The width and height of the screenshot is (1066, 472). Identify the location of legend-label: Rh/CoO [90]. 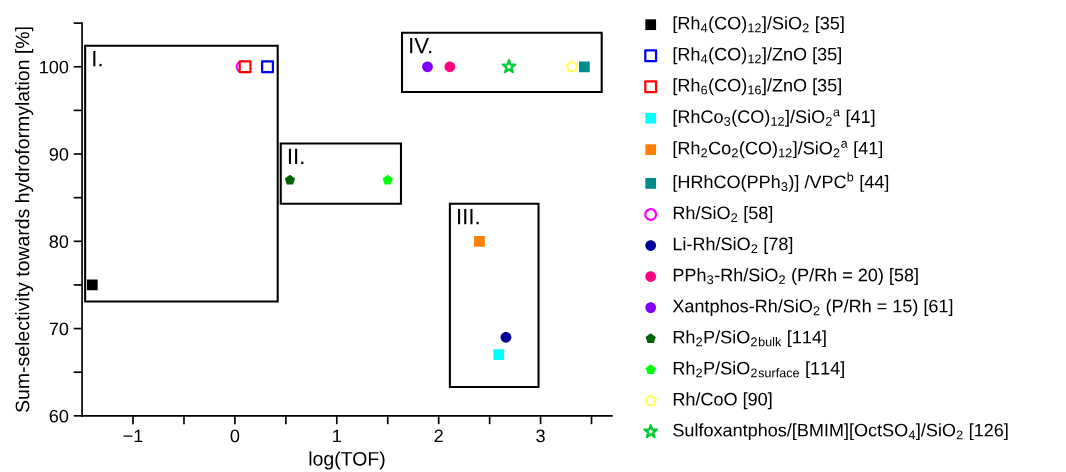
(722, 401).